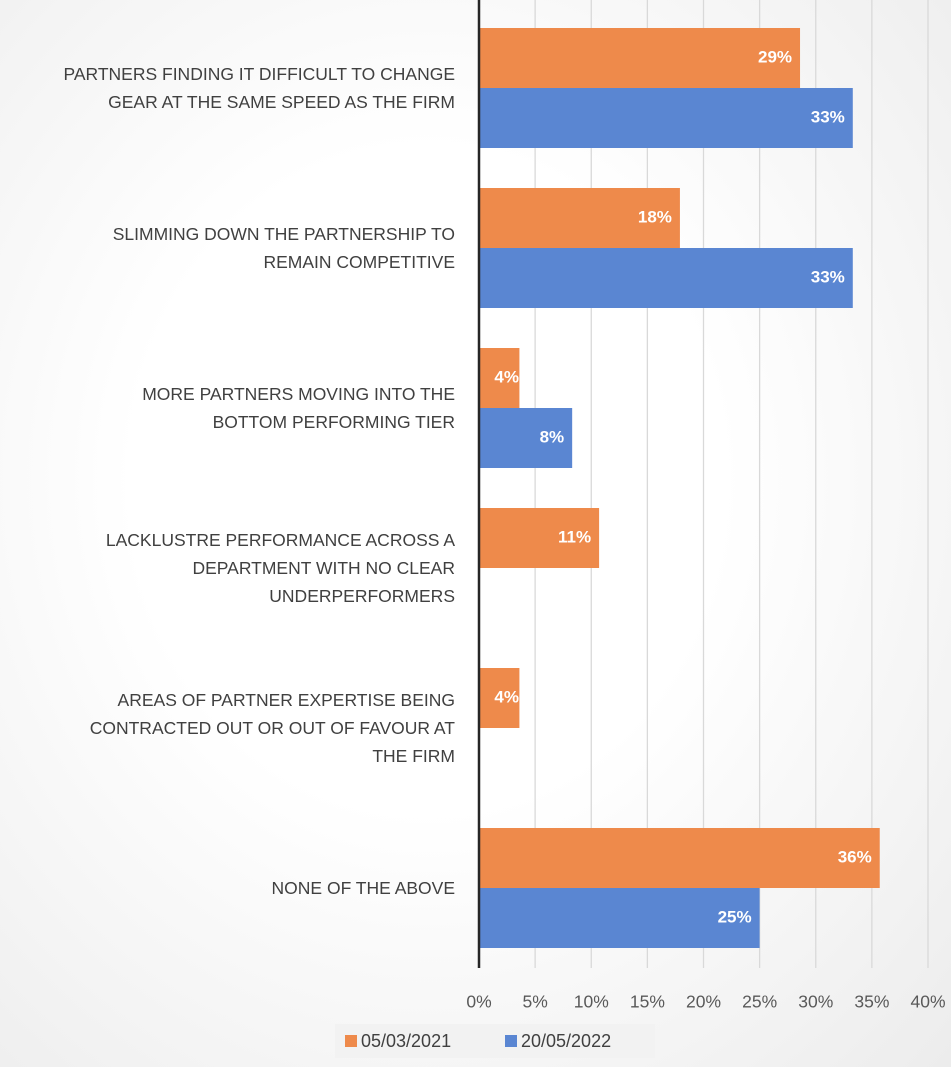 The height and width of the screenshot is (1067, 951). Describe the element at coordinates (566, 1041) in the screenshot. I see `legend-label: 20/05/2022` at that location.